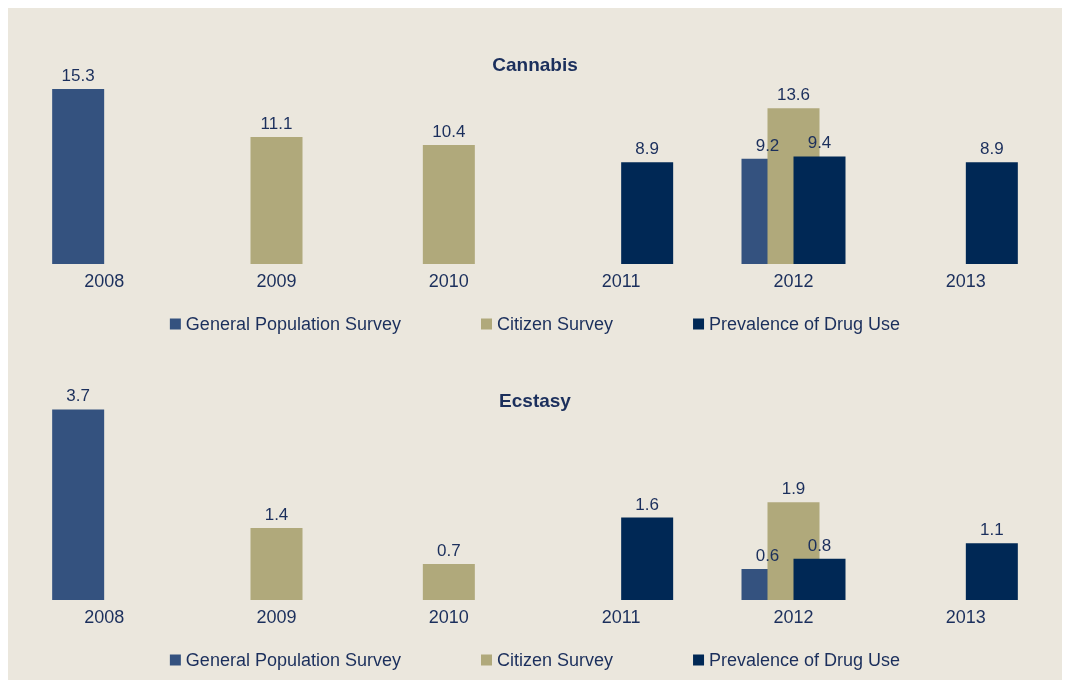  What do you see at coordinates (78, 75) in the screenshot?
I see `data-label: 15.3` at bounding box center [78, 75].